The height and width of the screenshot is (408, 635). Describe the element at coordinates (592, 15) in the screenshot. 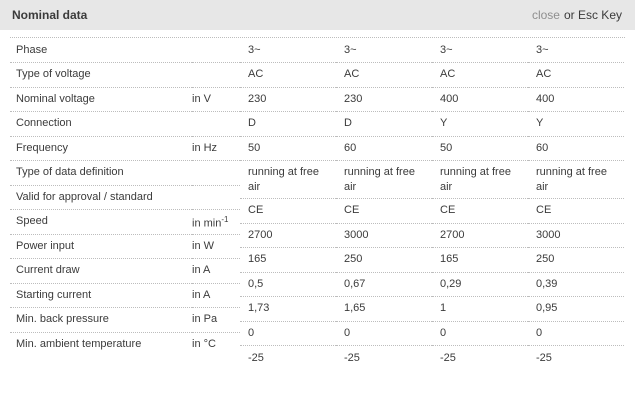

I see `esc-key-hint: or Esc Key` at that location.